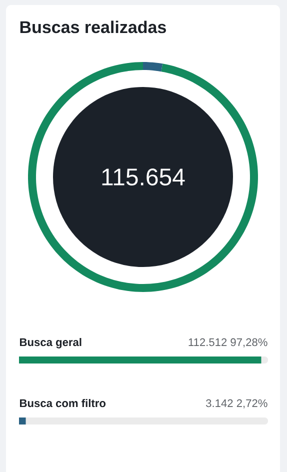 This screenshot has height=472, width=287. Describe the element at coordinates (51, 343) in the screenshot. I see `y-tick-label: Busca geral` at that location.